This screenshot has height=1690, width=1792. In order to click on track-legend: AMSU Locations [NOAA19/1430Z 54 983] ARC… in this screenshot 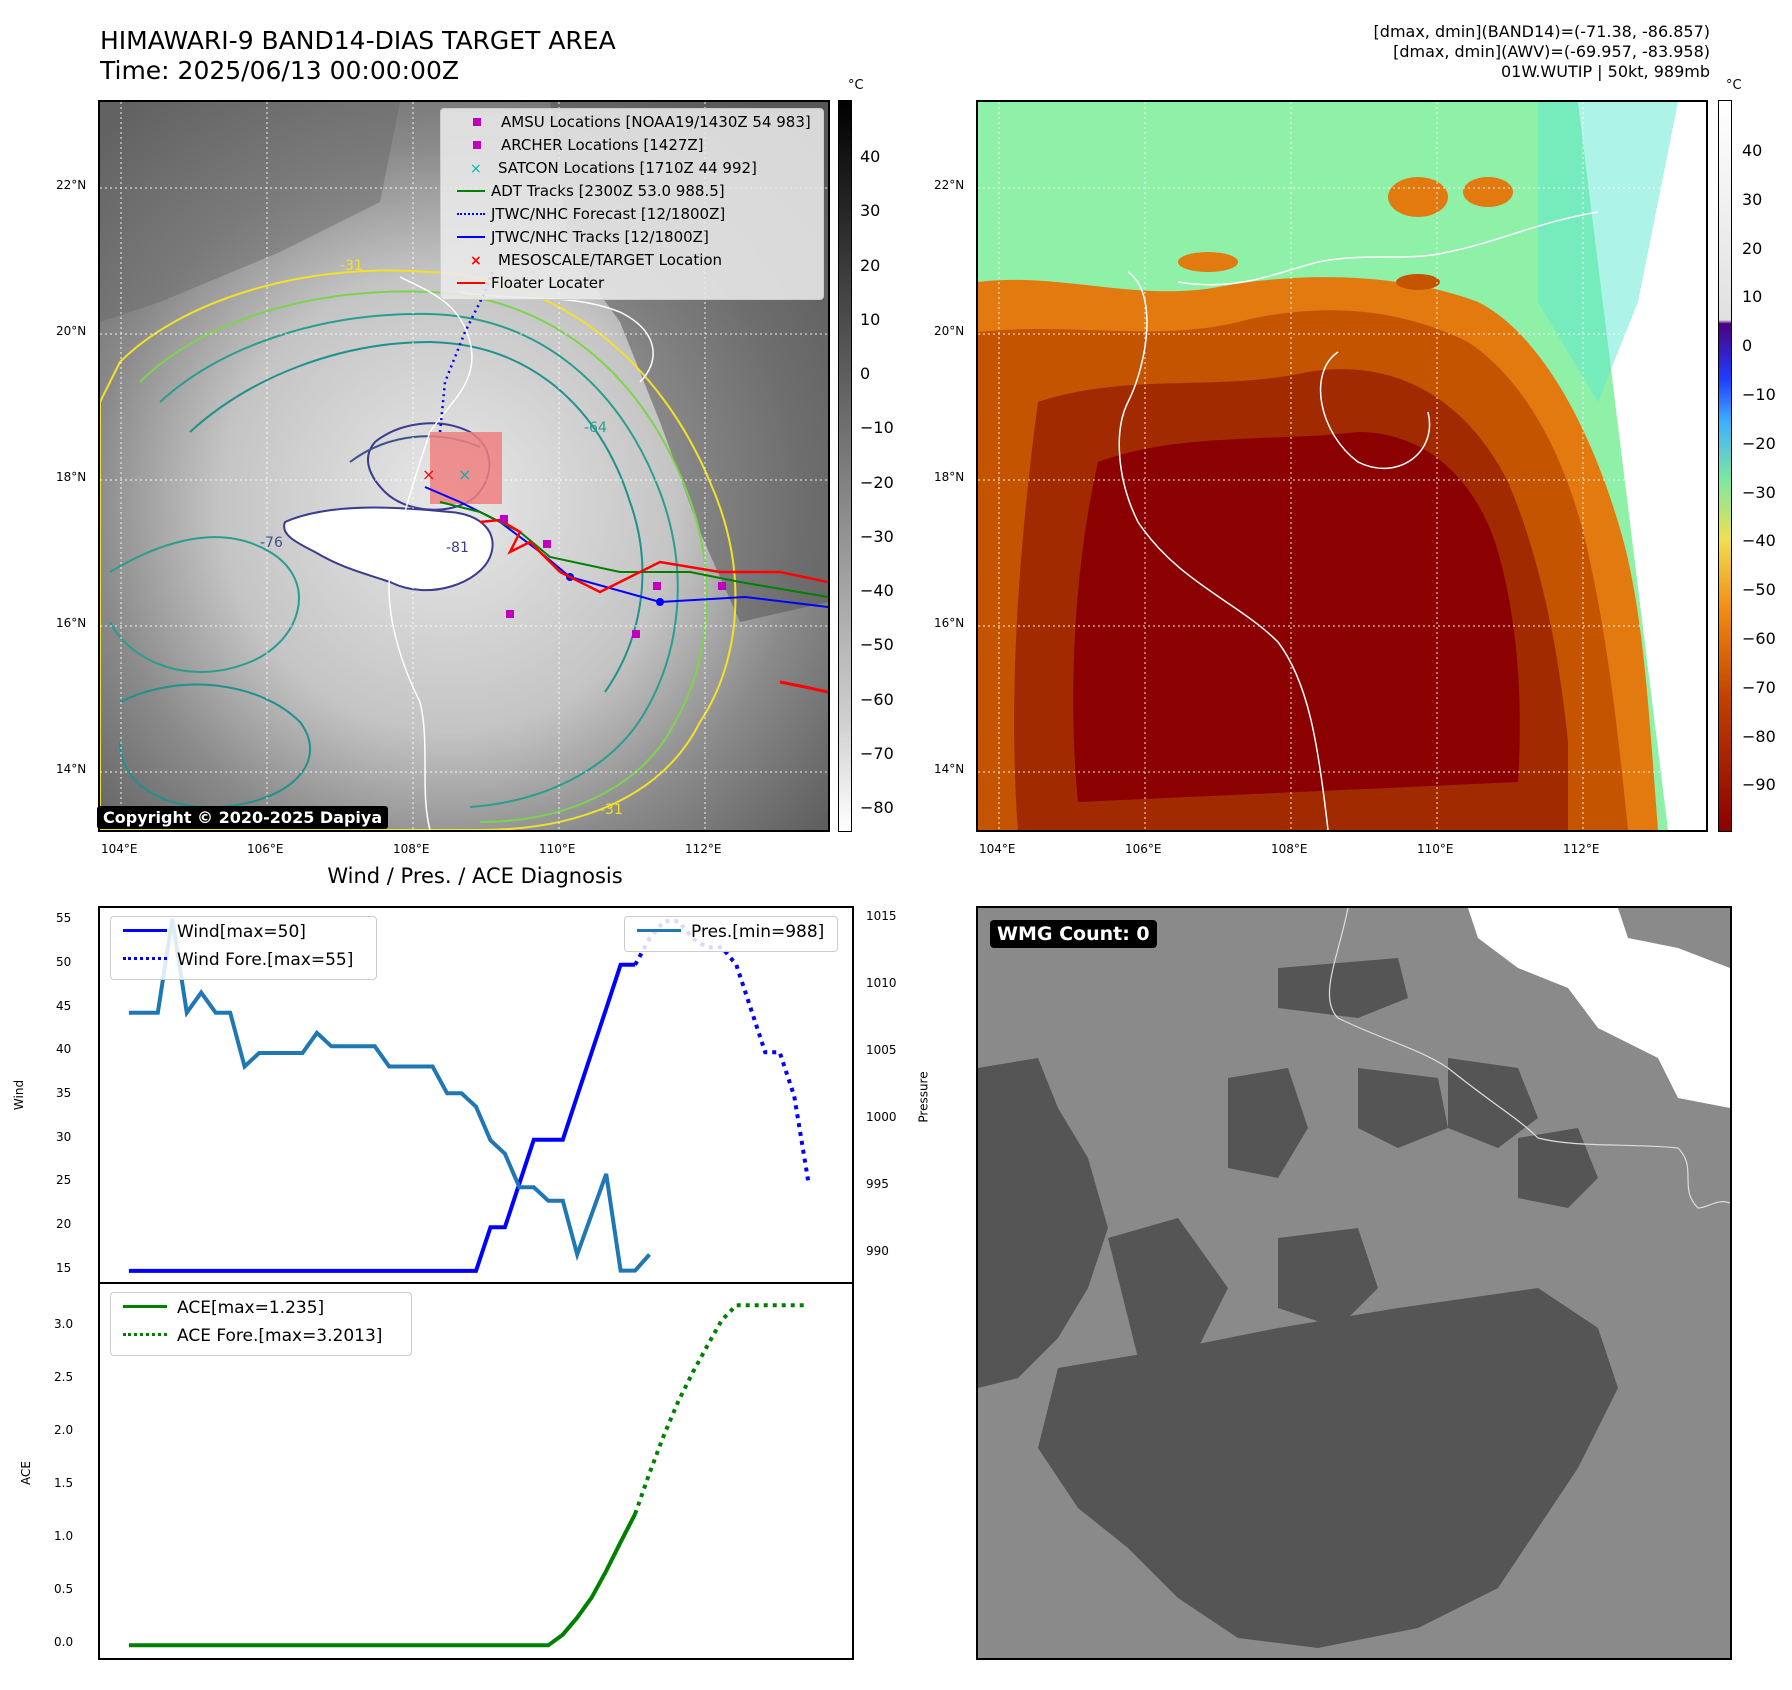, I will do `click(632, 204)`.